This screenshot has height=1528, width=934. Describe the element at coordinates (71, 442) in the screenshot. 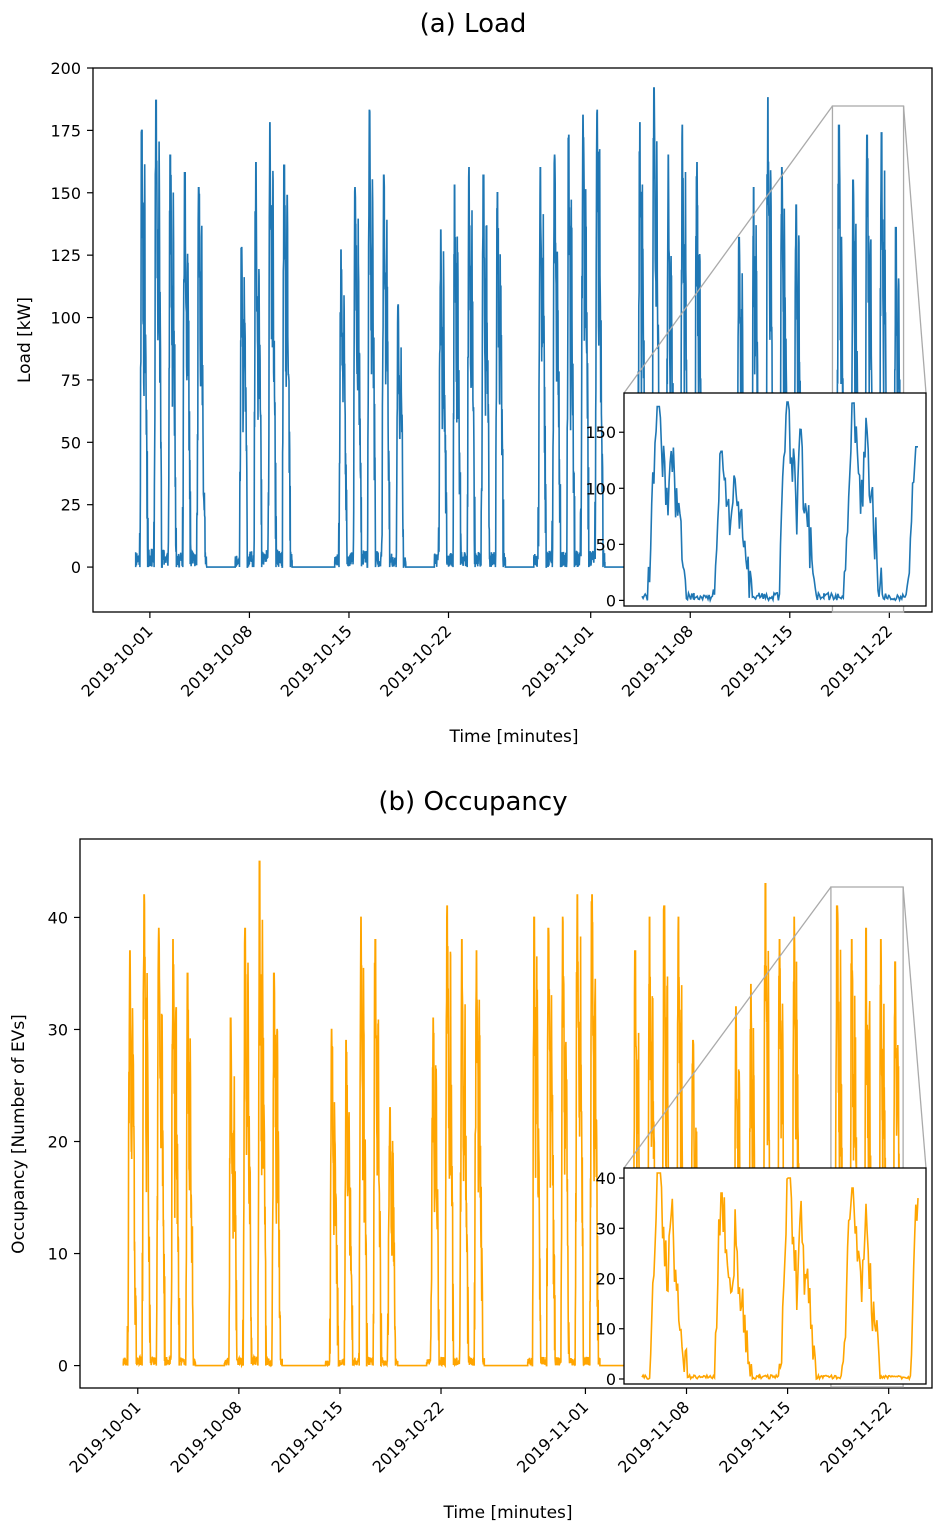

I see `y-tick-label: 50` at that location.